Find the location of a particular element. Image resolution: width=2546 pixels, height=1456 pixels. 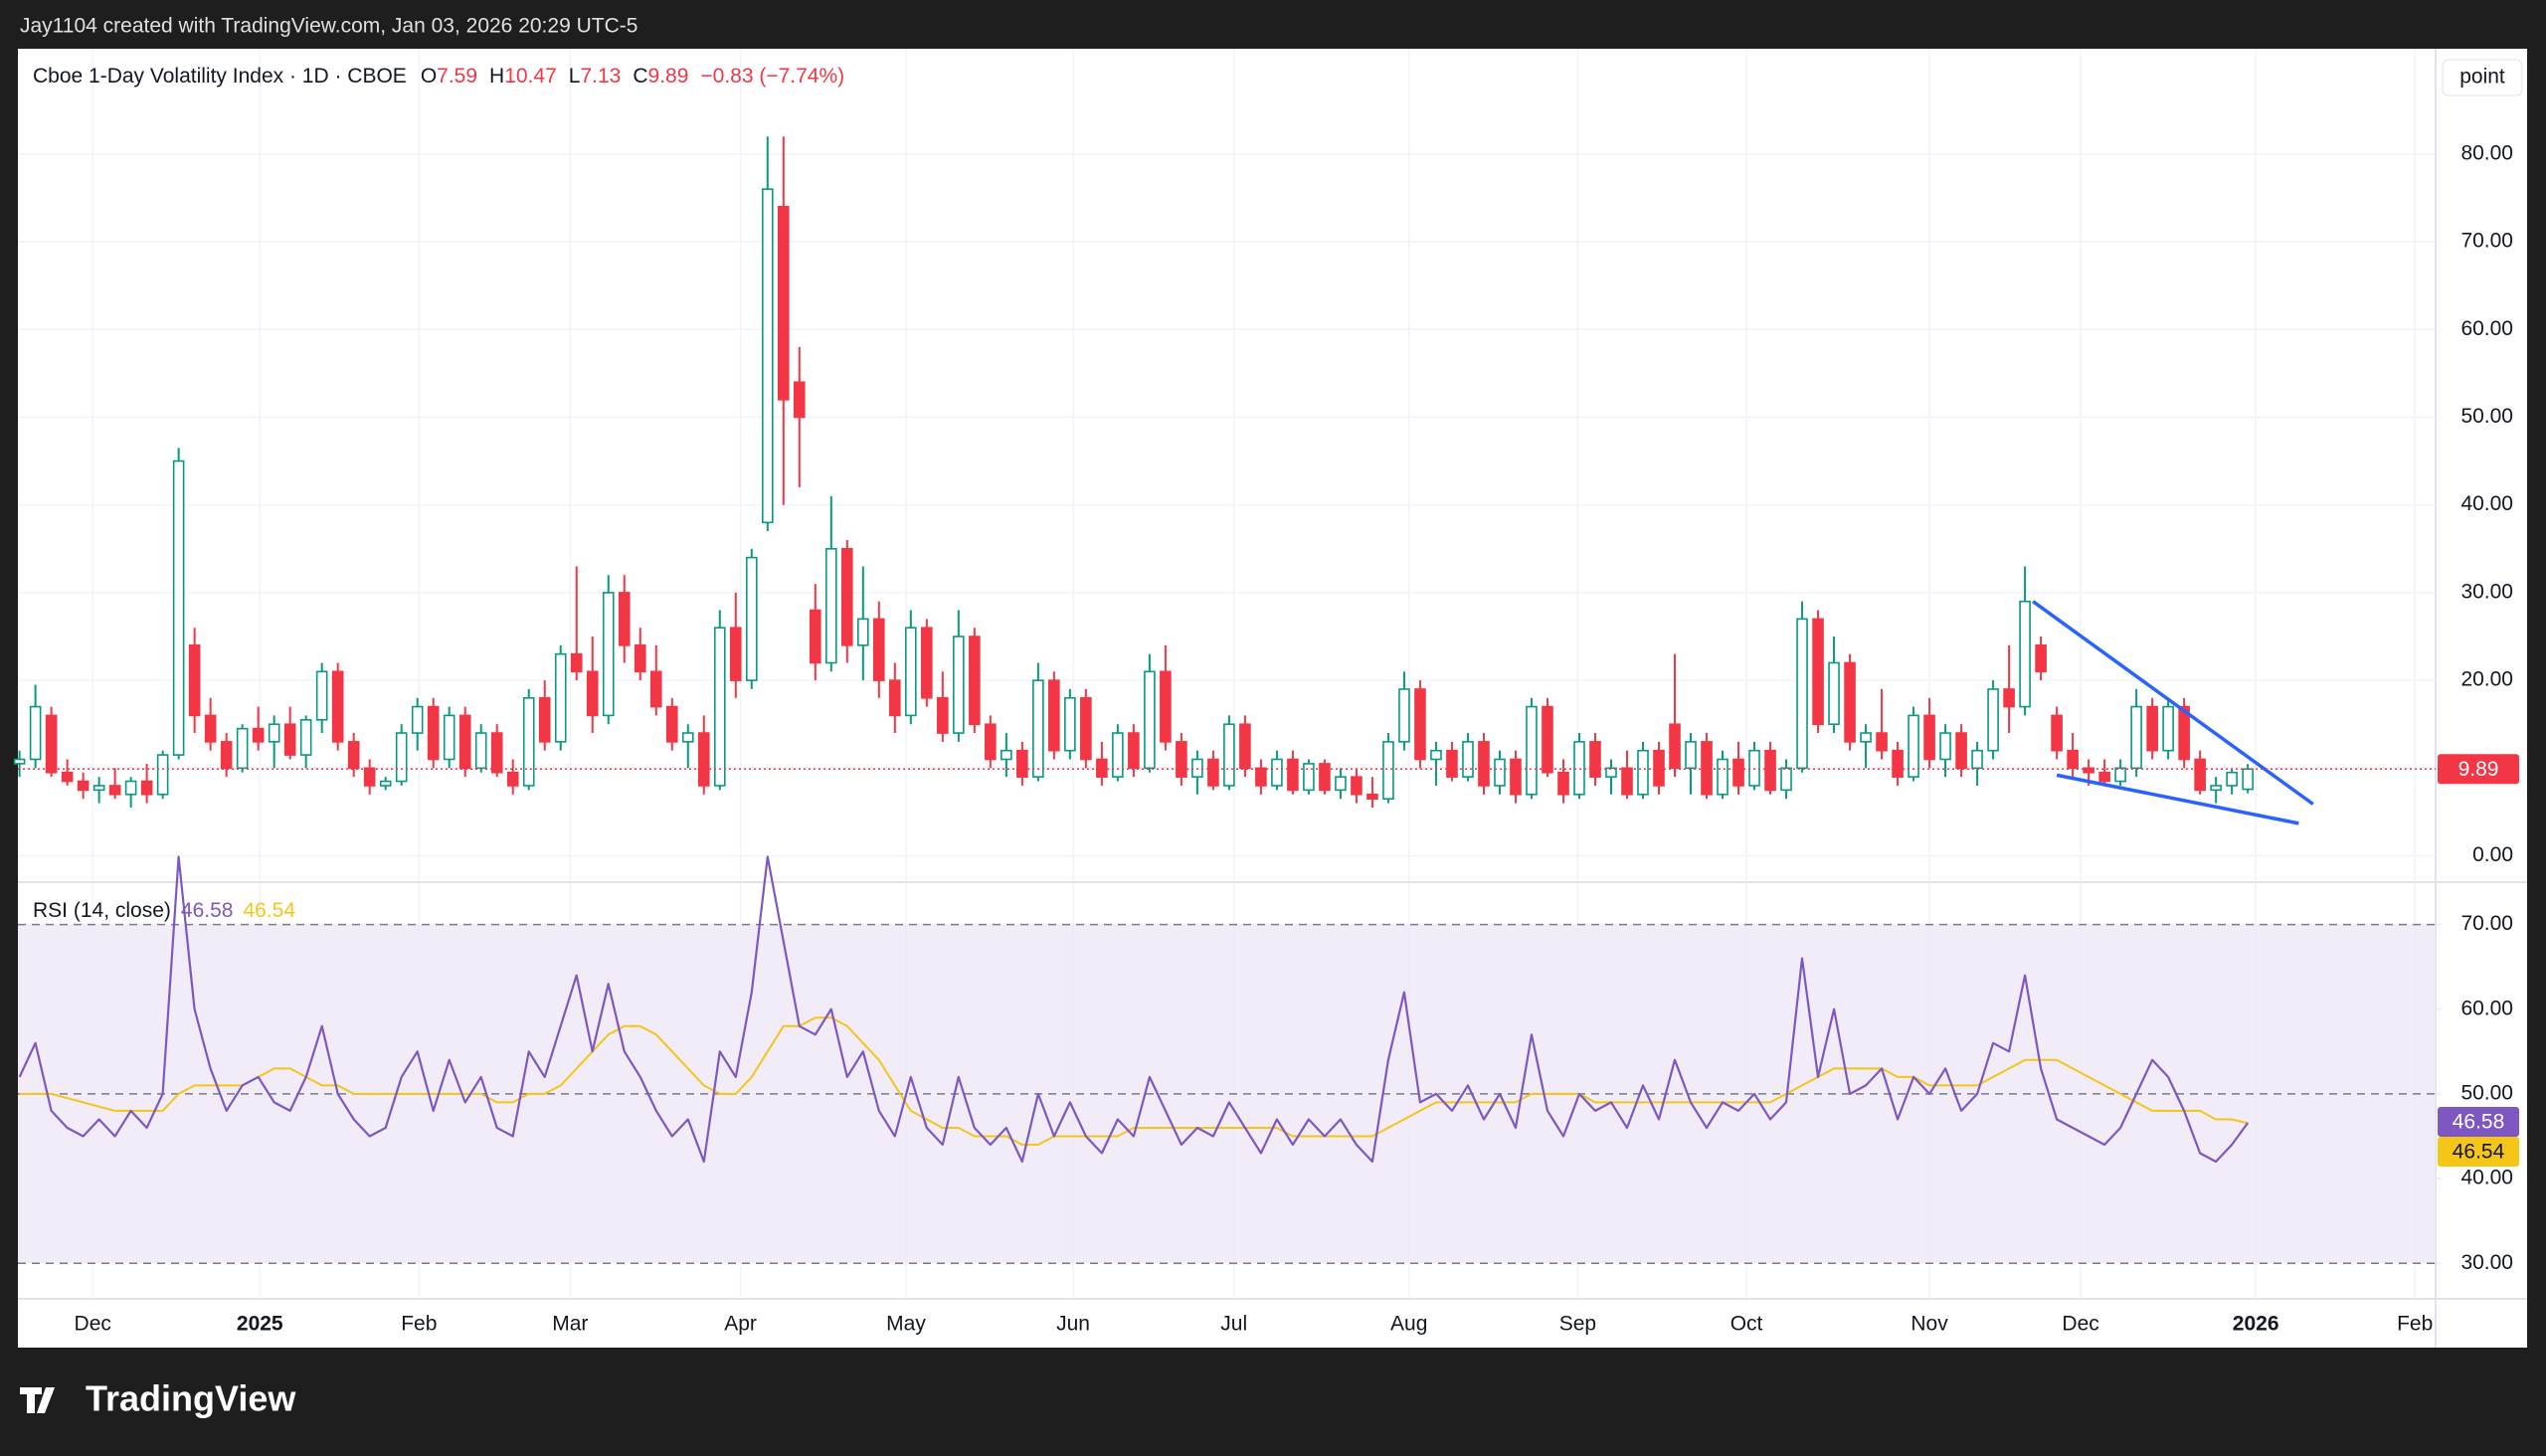

ohlc-letter: L is located at coordinates (575, 76).